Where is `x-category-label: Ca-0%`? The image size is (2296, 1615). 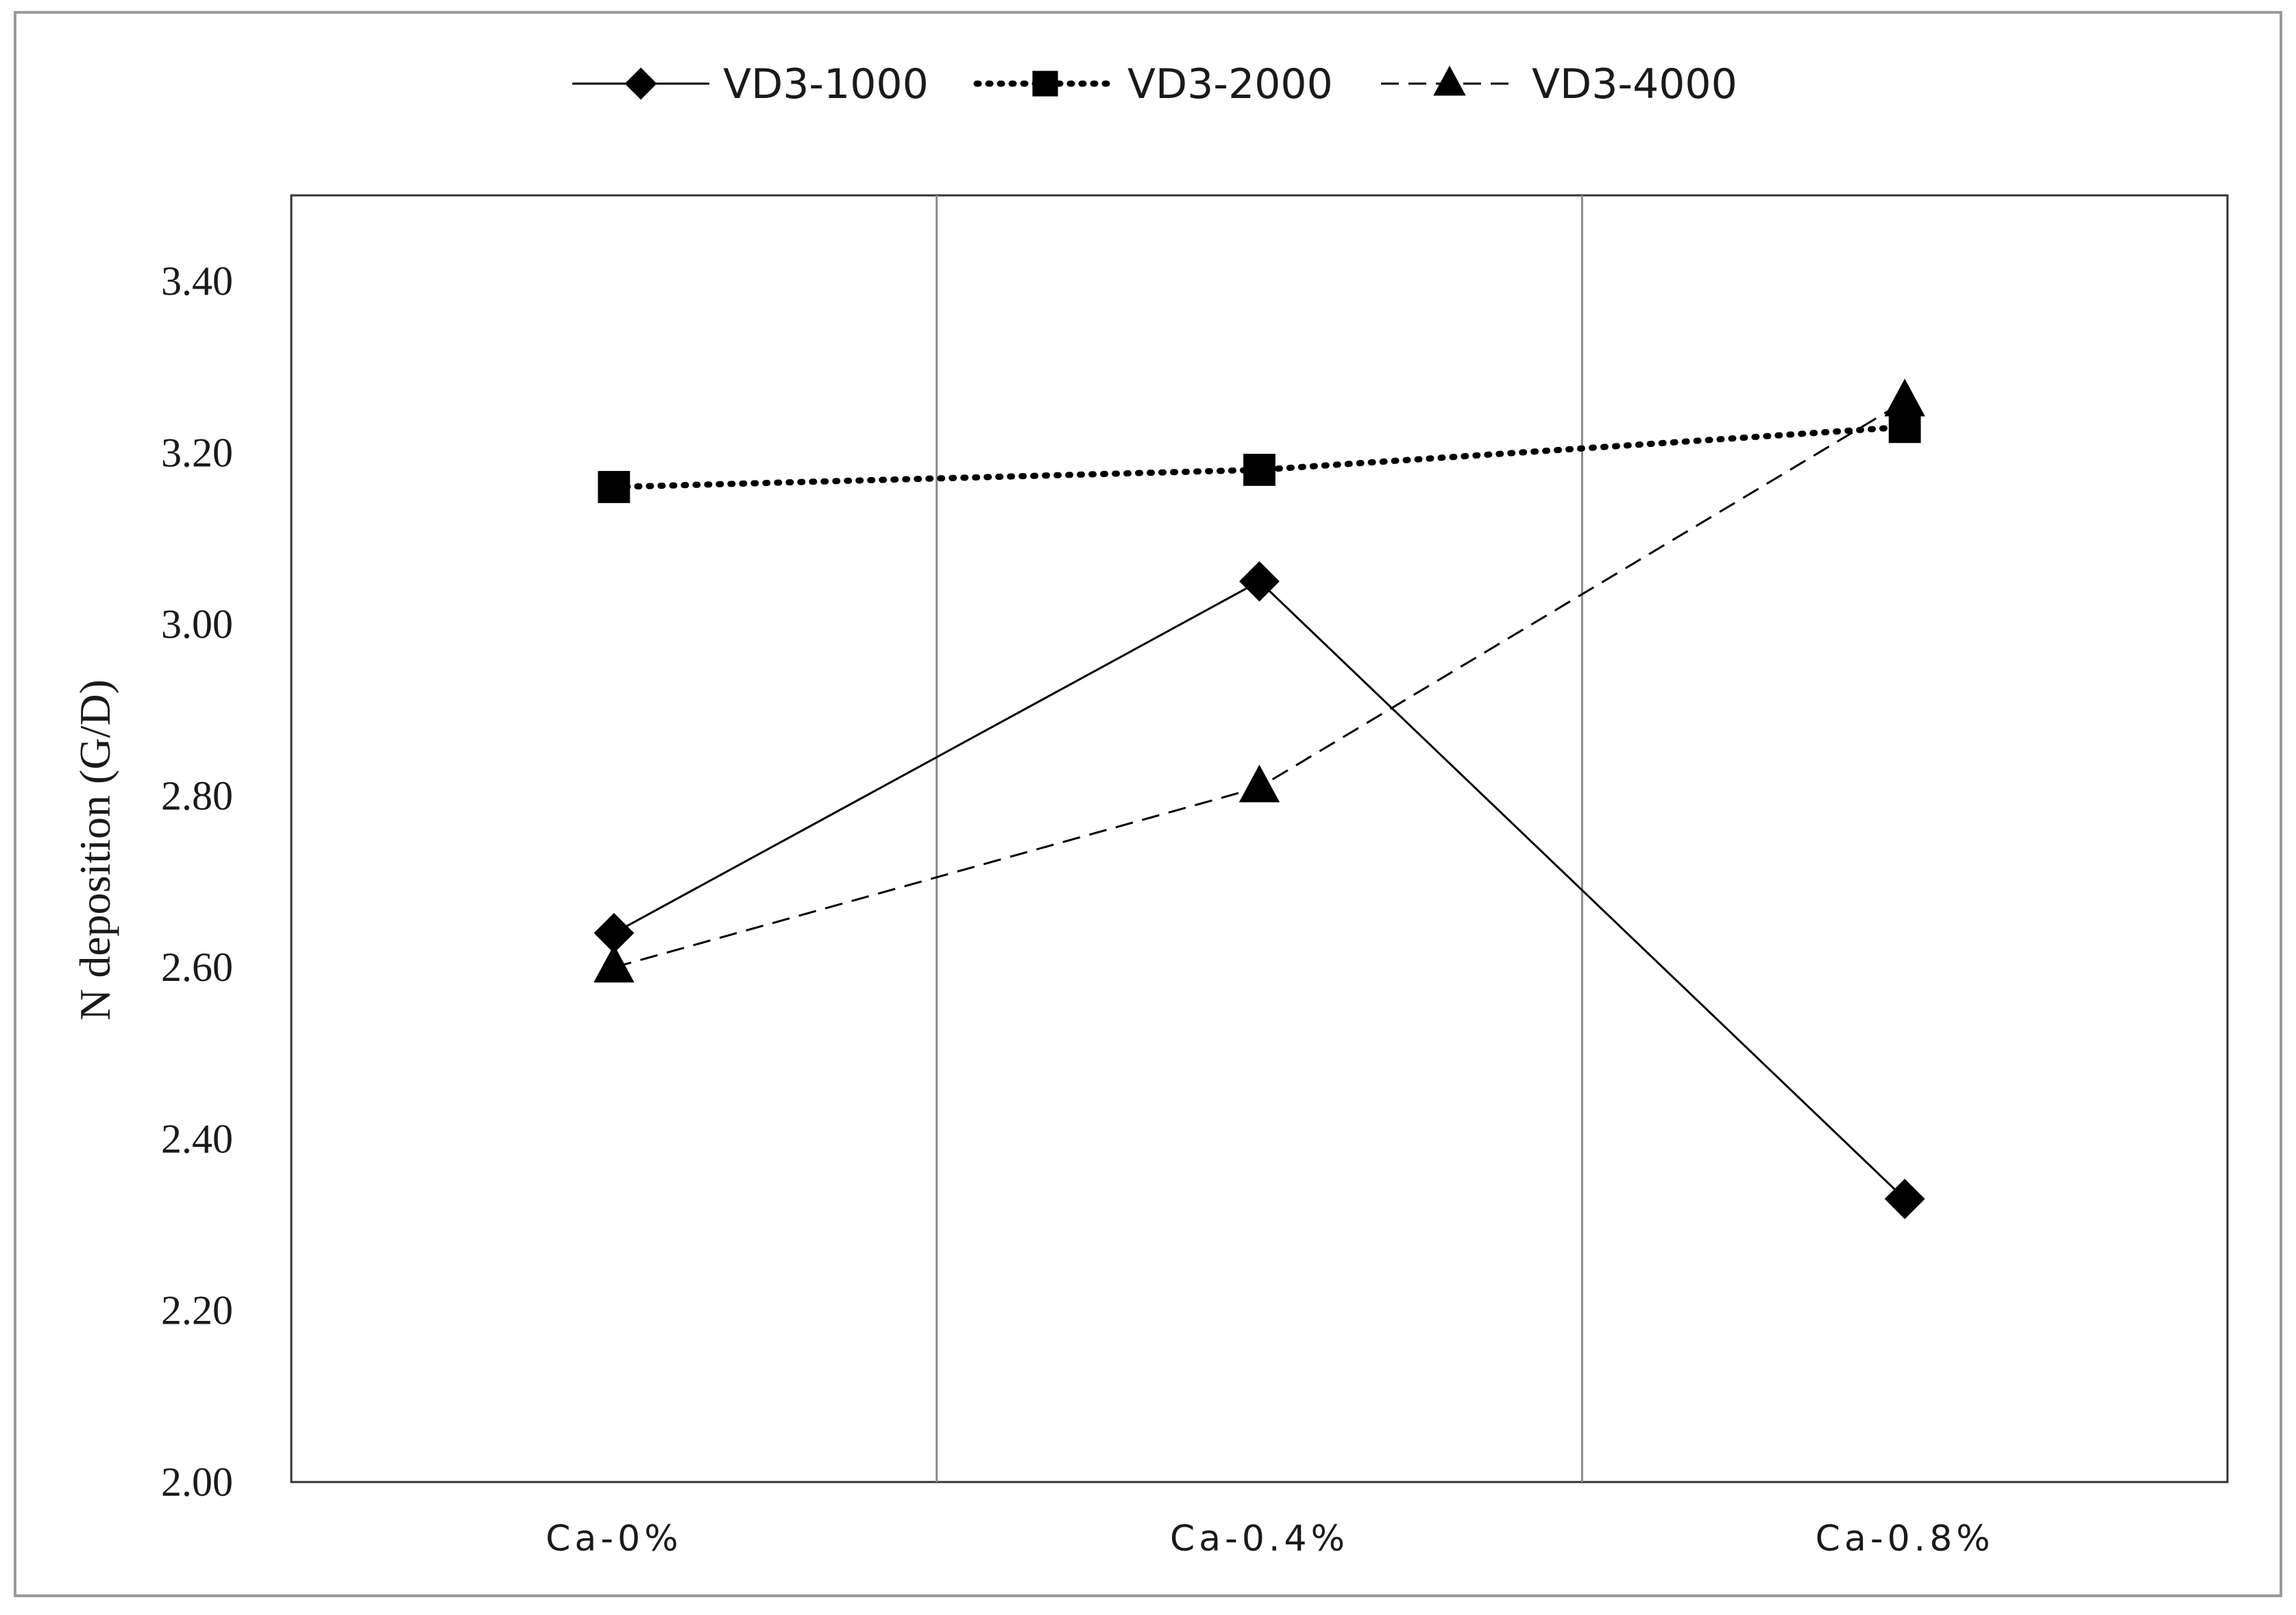 x-category-label: Ca-0% is located at coordinates (614, 1538).